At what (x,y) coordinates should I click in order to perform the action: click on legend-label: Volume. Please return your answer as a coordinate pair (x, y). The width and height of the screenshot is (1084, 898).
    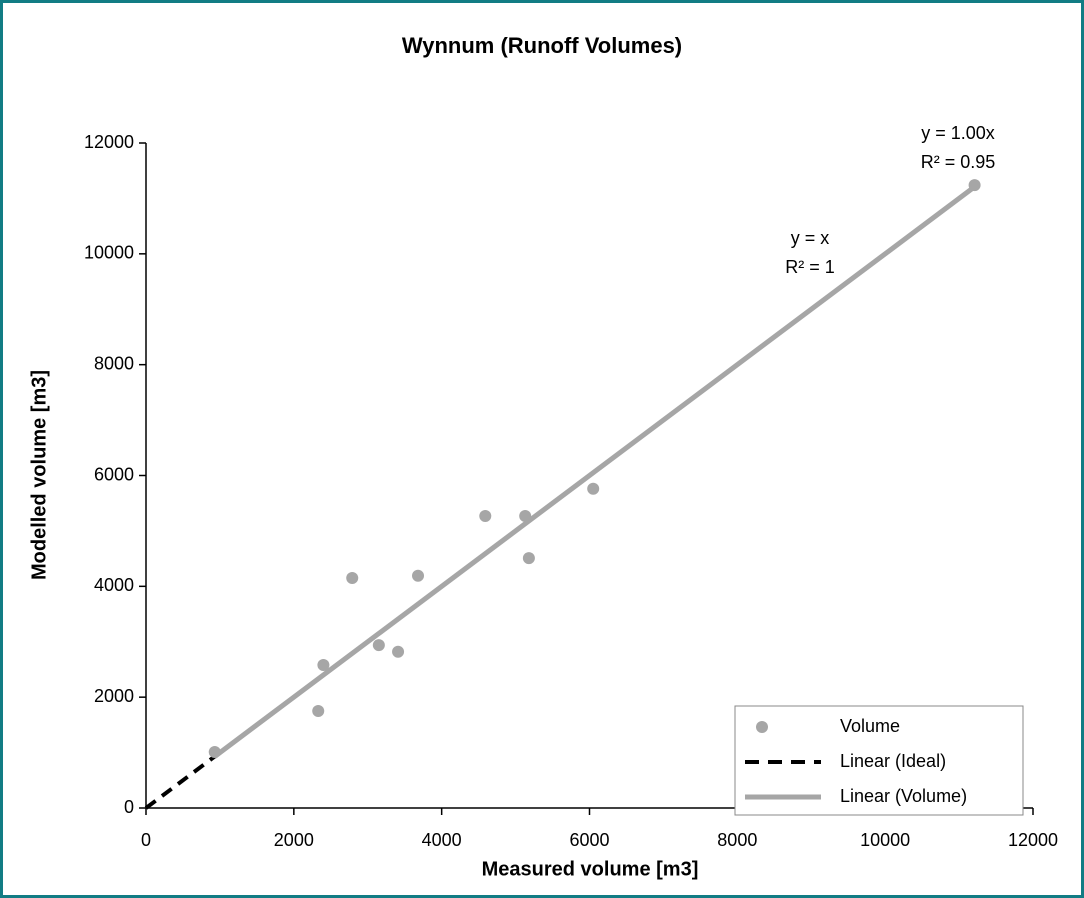
    Looking at the image, I should click on (870, 726).